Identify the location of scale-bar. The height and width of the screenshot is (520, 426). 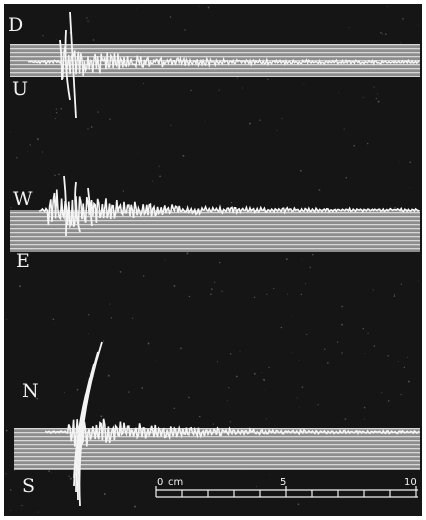
(286, 492).